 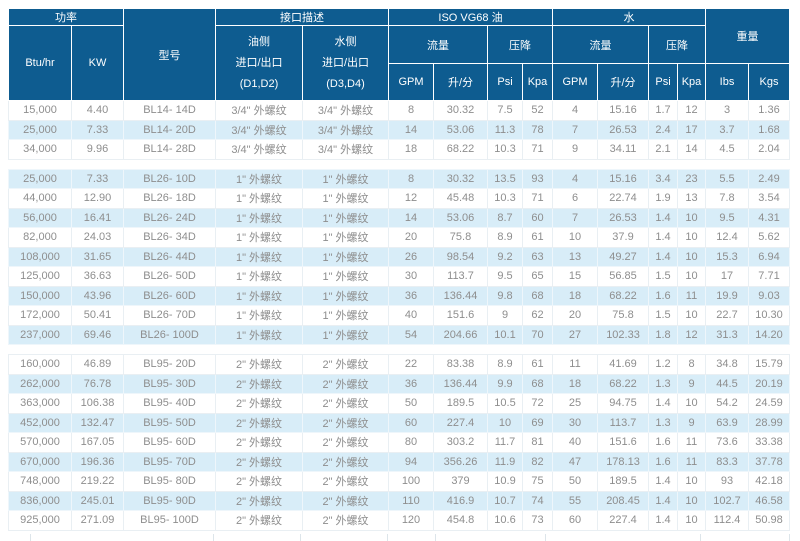 I want to click on cell-kw: 106.38, so click(x=97, y=403).